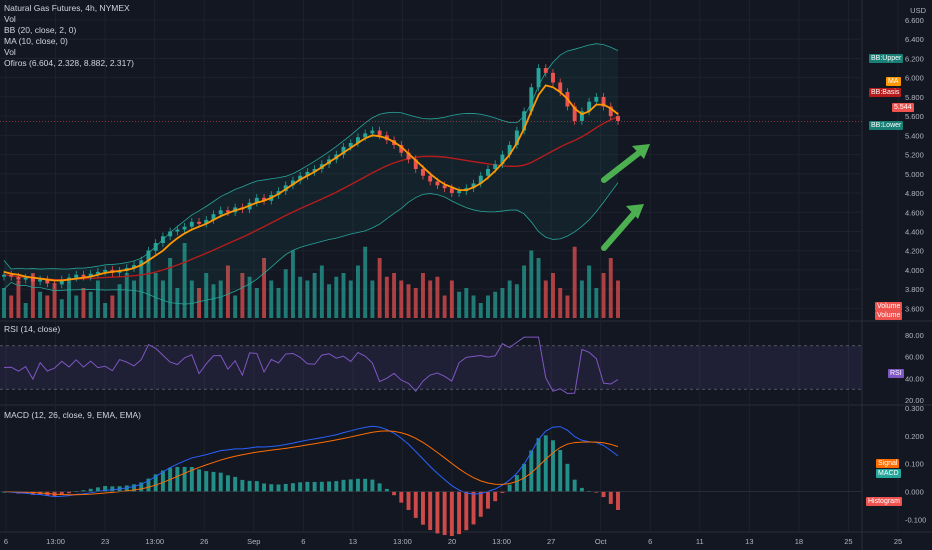  I want to click on time-label: 13, so click(353, 541).